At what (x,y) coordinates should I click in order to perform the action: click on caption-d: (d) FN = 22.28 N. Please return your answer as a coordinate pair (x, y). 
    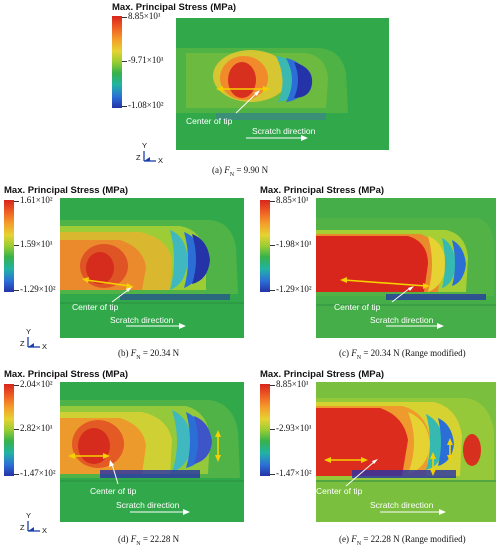
    Looking at the image, I should click on (148, 540).